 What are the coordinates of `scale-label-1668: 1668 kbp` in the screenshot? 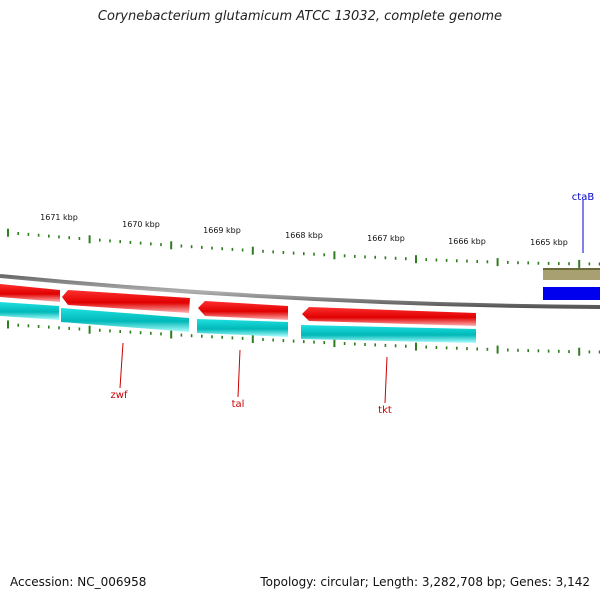 It's located at (304, 235).